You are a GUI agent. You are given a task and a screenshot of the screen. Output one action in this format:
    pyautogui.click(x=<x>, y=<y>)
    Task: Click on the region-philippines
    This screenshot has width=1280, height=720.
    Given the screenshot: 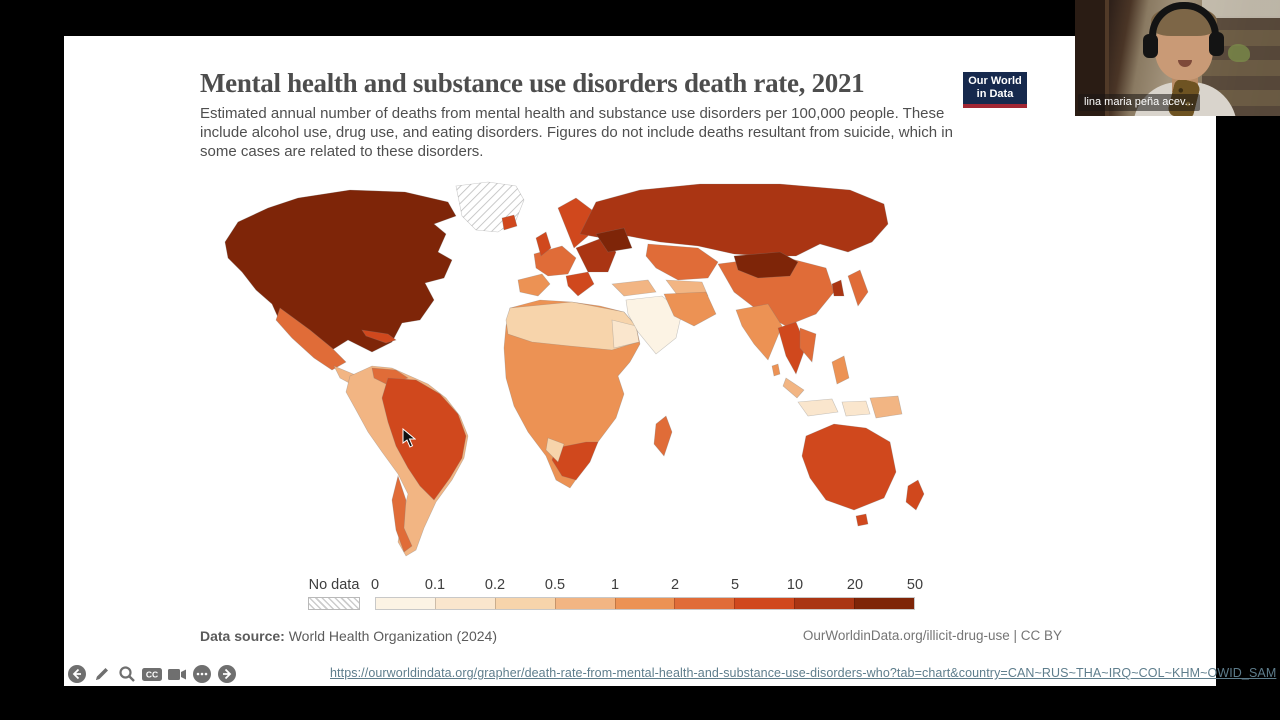 What is the action you would take?
    pyautogui.click(x=840, y=370)
    